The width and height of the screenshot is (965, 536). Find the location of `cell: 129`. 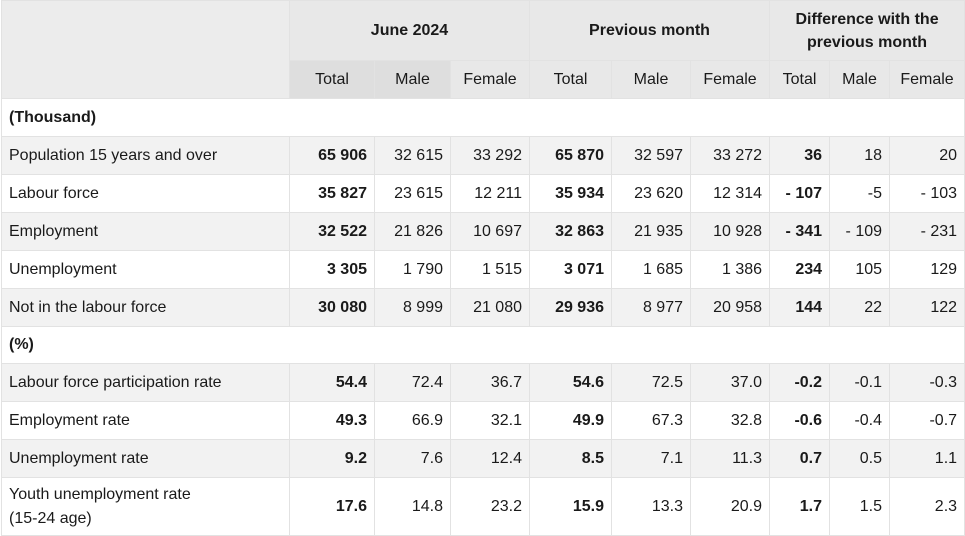

cell: 129 is located at coordinates (927, 269).